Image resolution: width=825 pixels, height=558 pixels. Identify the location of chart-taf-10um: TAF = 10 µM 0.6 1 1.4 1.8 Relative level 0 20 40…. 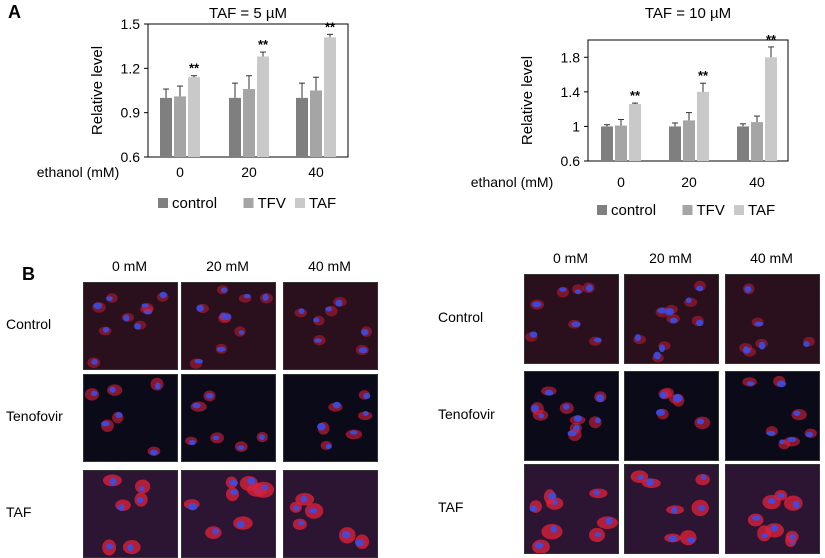
(630, 112).